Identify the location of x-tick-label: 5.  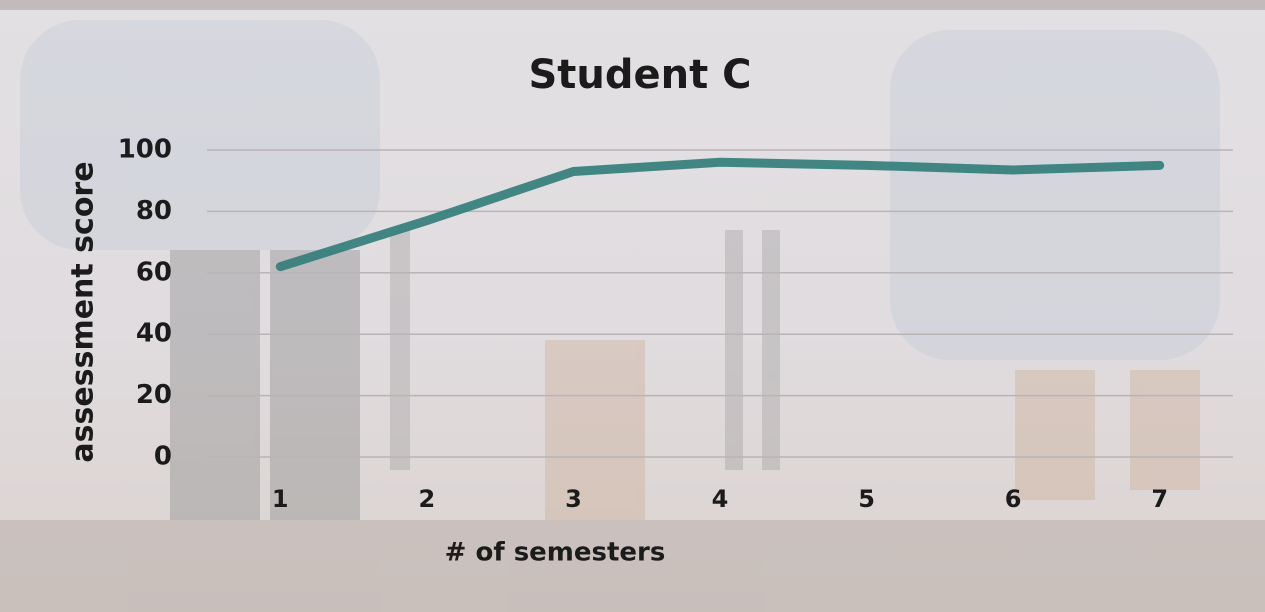
(866, 499).